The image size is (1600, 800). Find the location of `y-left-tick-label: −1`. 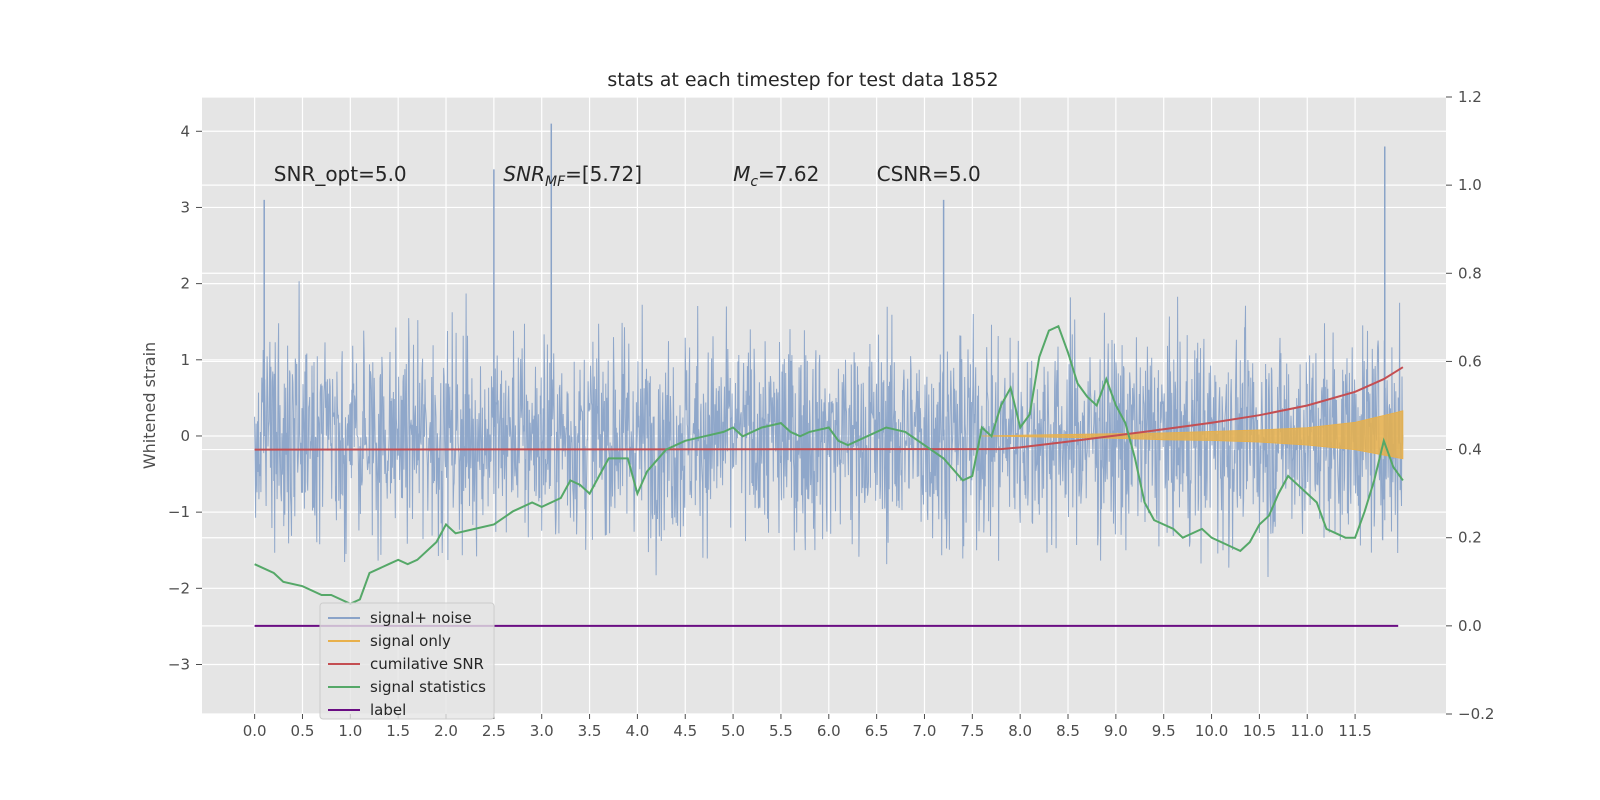

y-left-tick-label: −1 is located at coordinates (179, 512).